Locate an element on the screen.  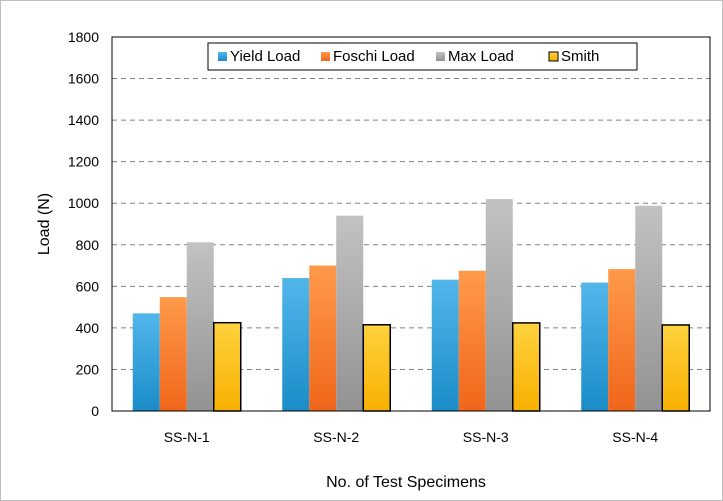
x-tick-label: SS-N-2 is located at coordinates (336, 437).